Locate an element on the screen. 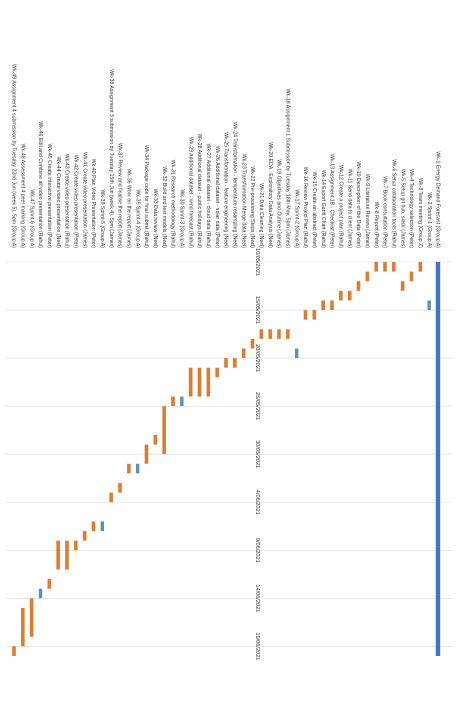  task-label: Wk-13 Assignment 1B - Checklist (Peter) is located at coordinates (332, 201).